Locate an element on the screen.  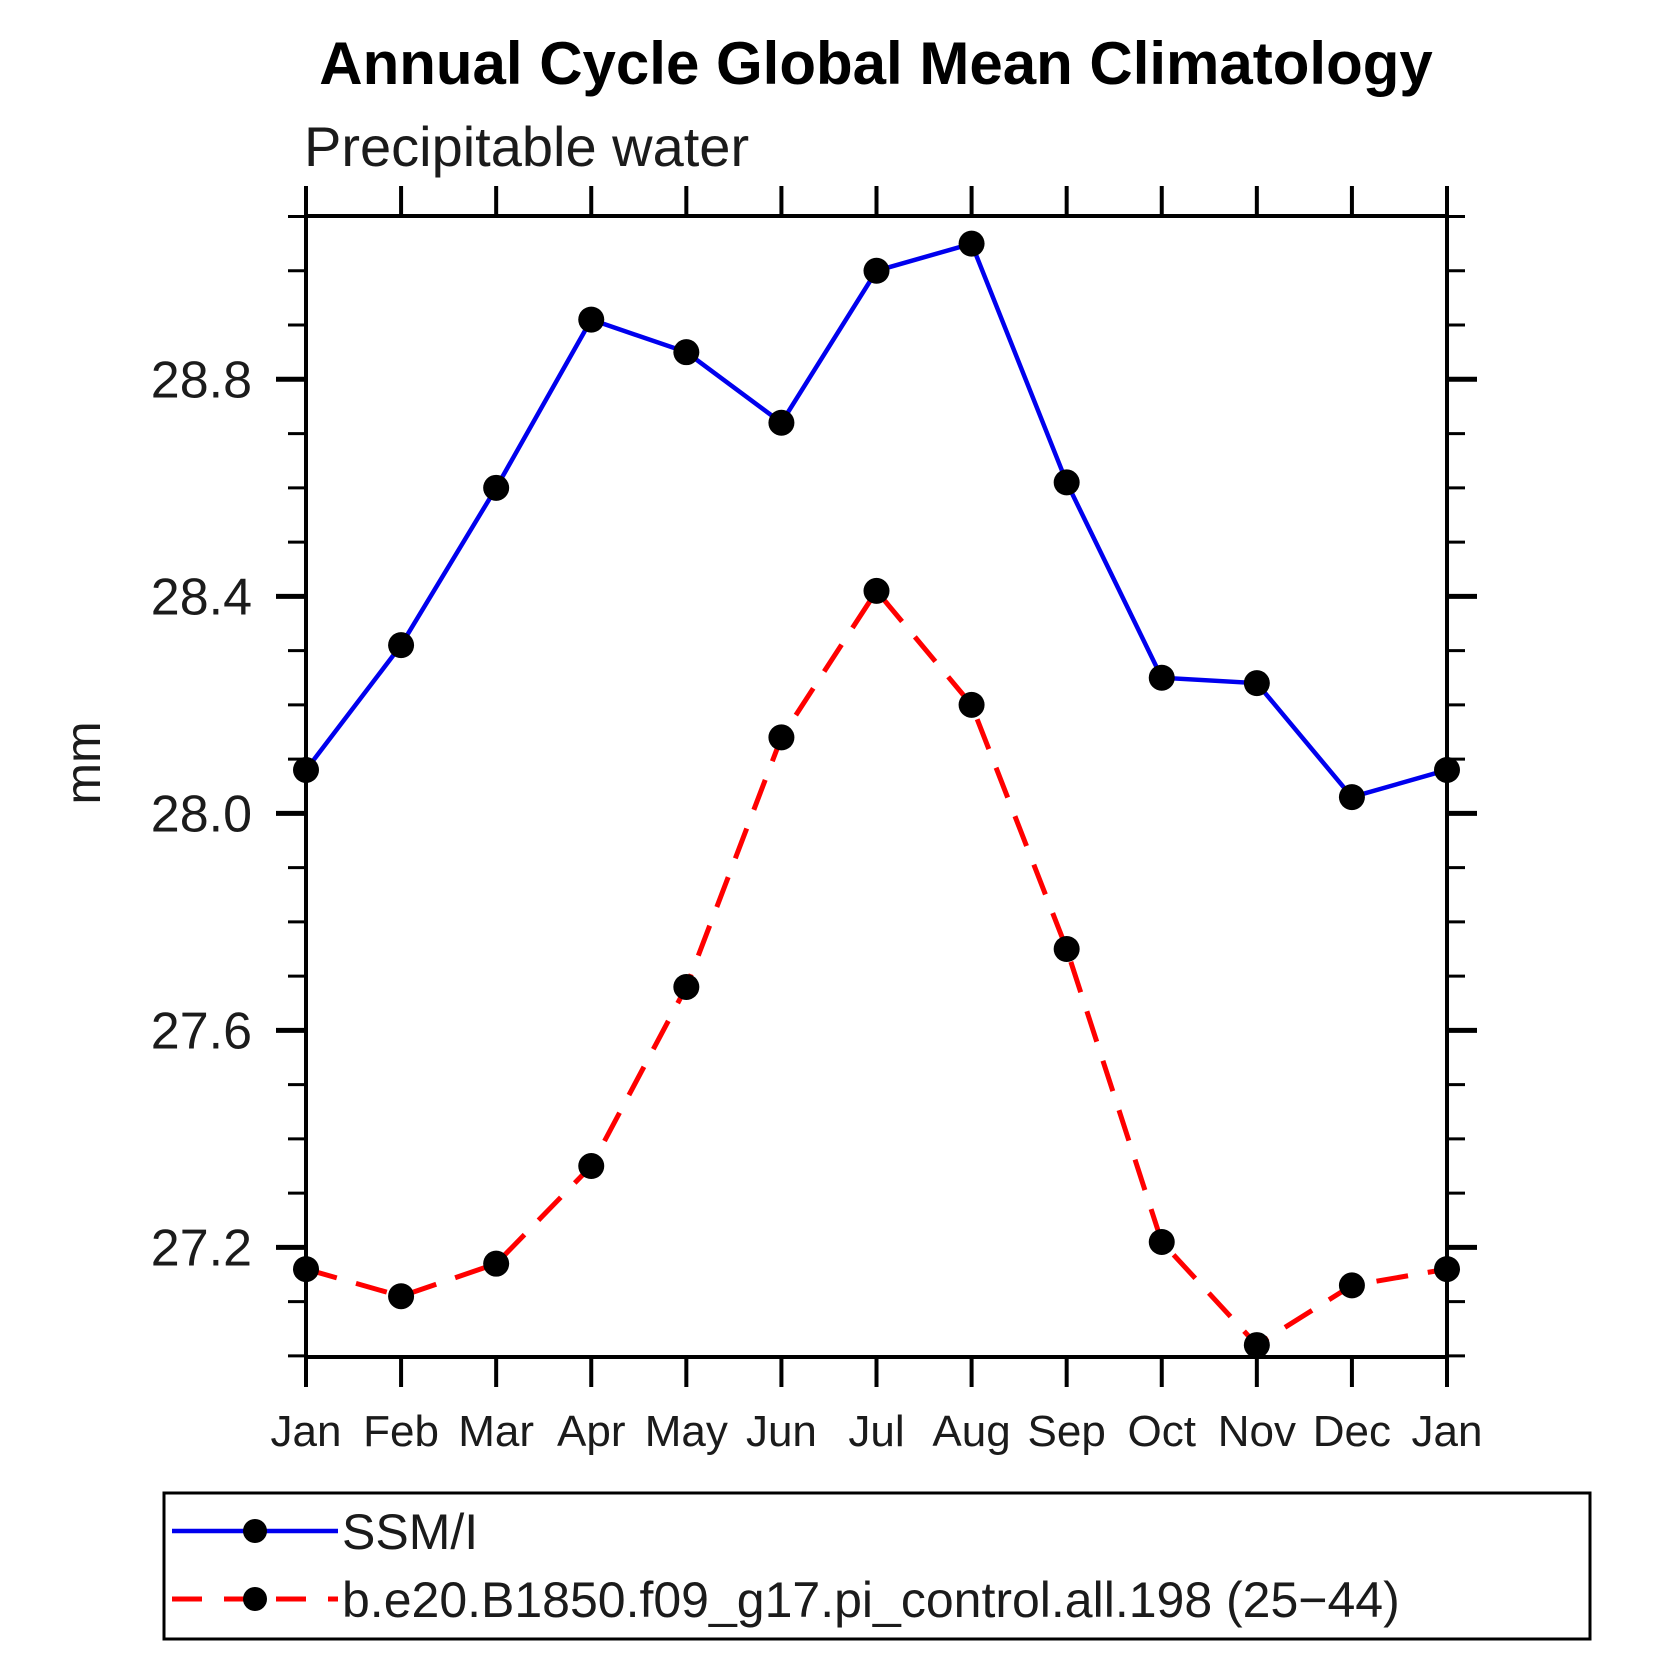
y-axis-label: mm is located at coordinates (83, 762).